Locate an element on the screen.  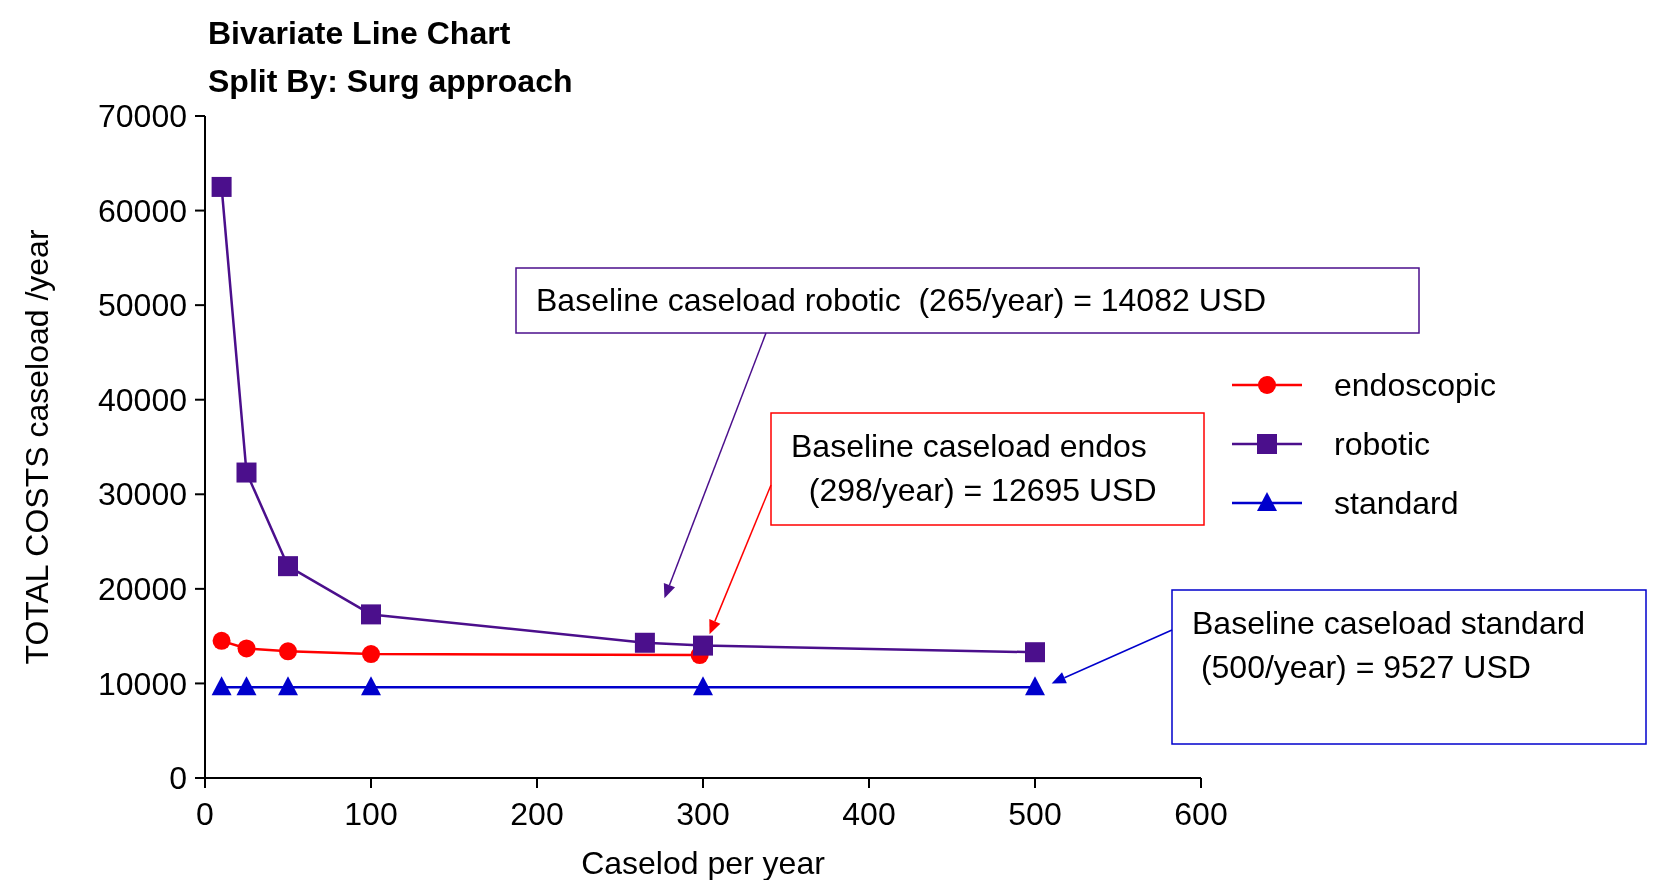
annotation: Baseline caseload standard (500/year) = 9527 USD is located at coordinates (1389, 645).